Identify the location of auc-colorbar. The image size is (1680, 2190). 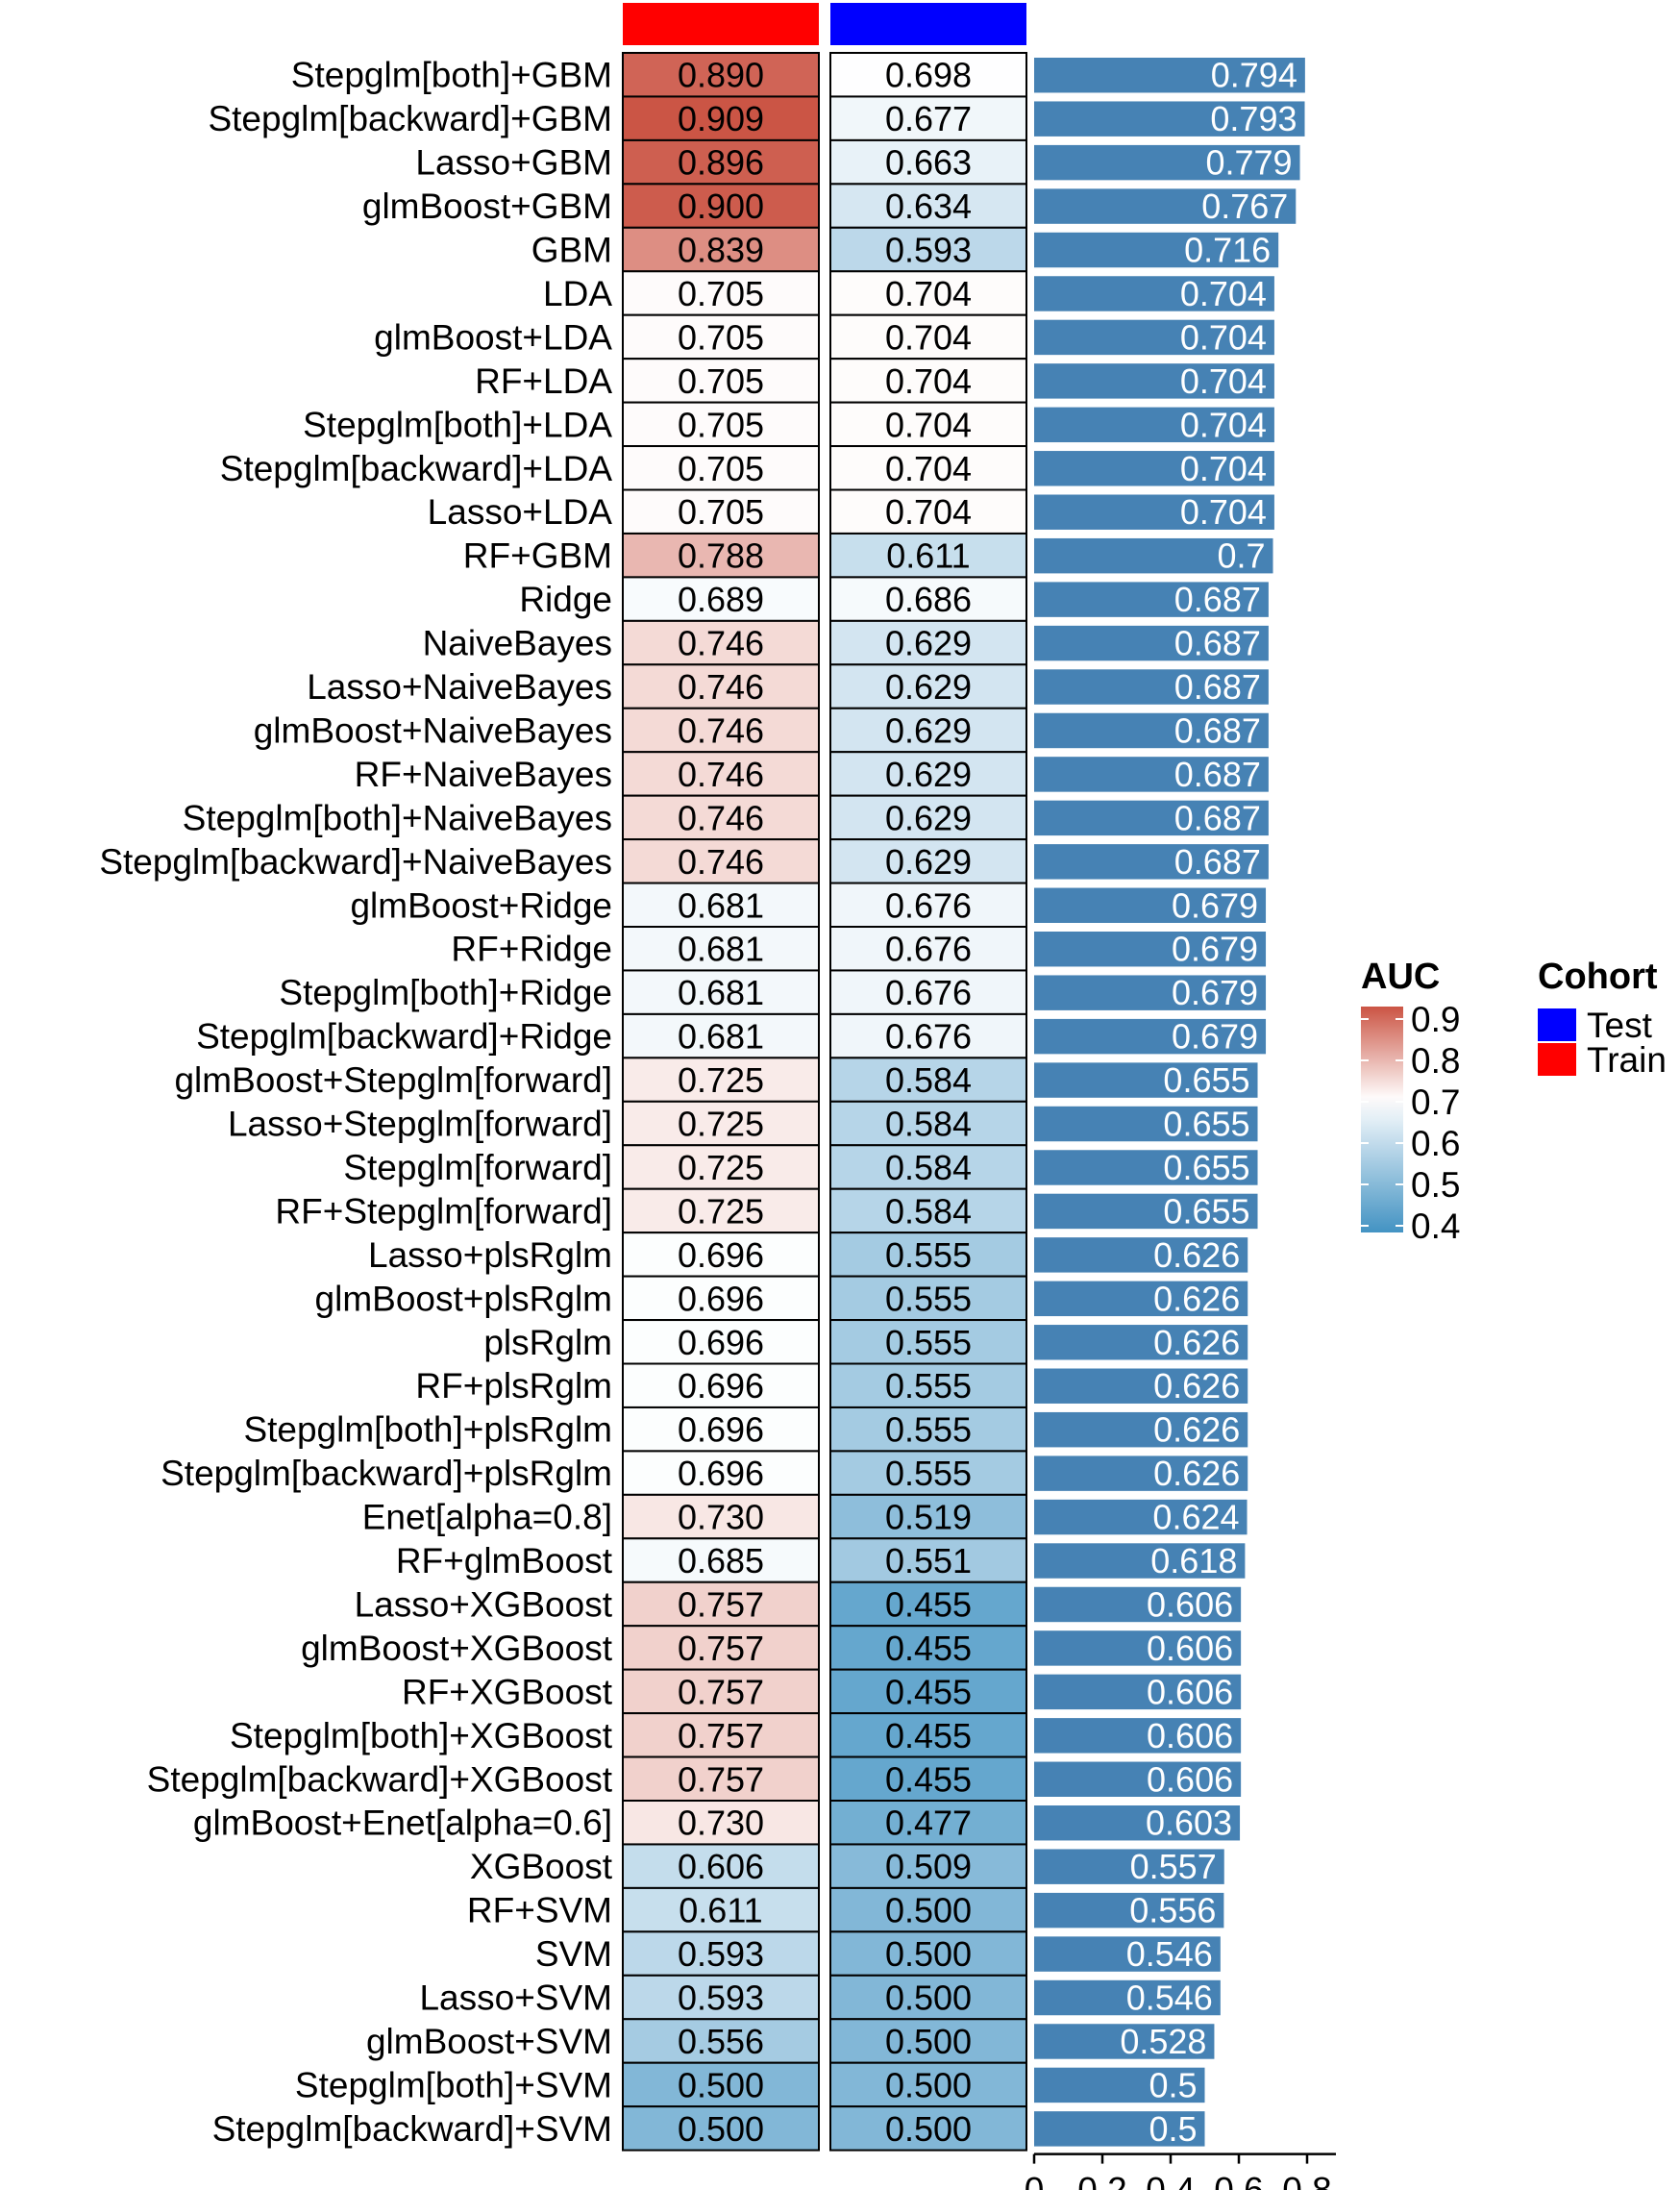
(1382, 1119).